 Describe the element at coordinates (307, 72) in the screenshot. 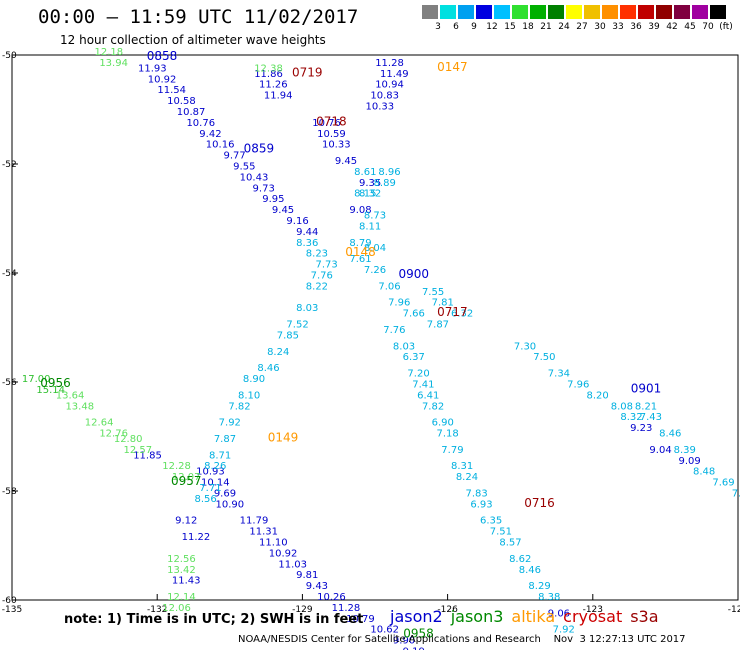

I see `pass-time-label: 0719` at that location.